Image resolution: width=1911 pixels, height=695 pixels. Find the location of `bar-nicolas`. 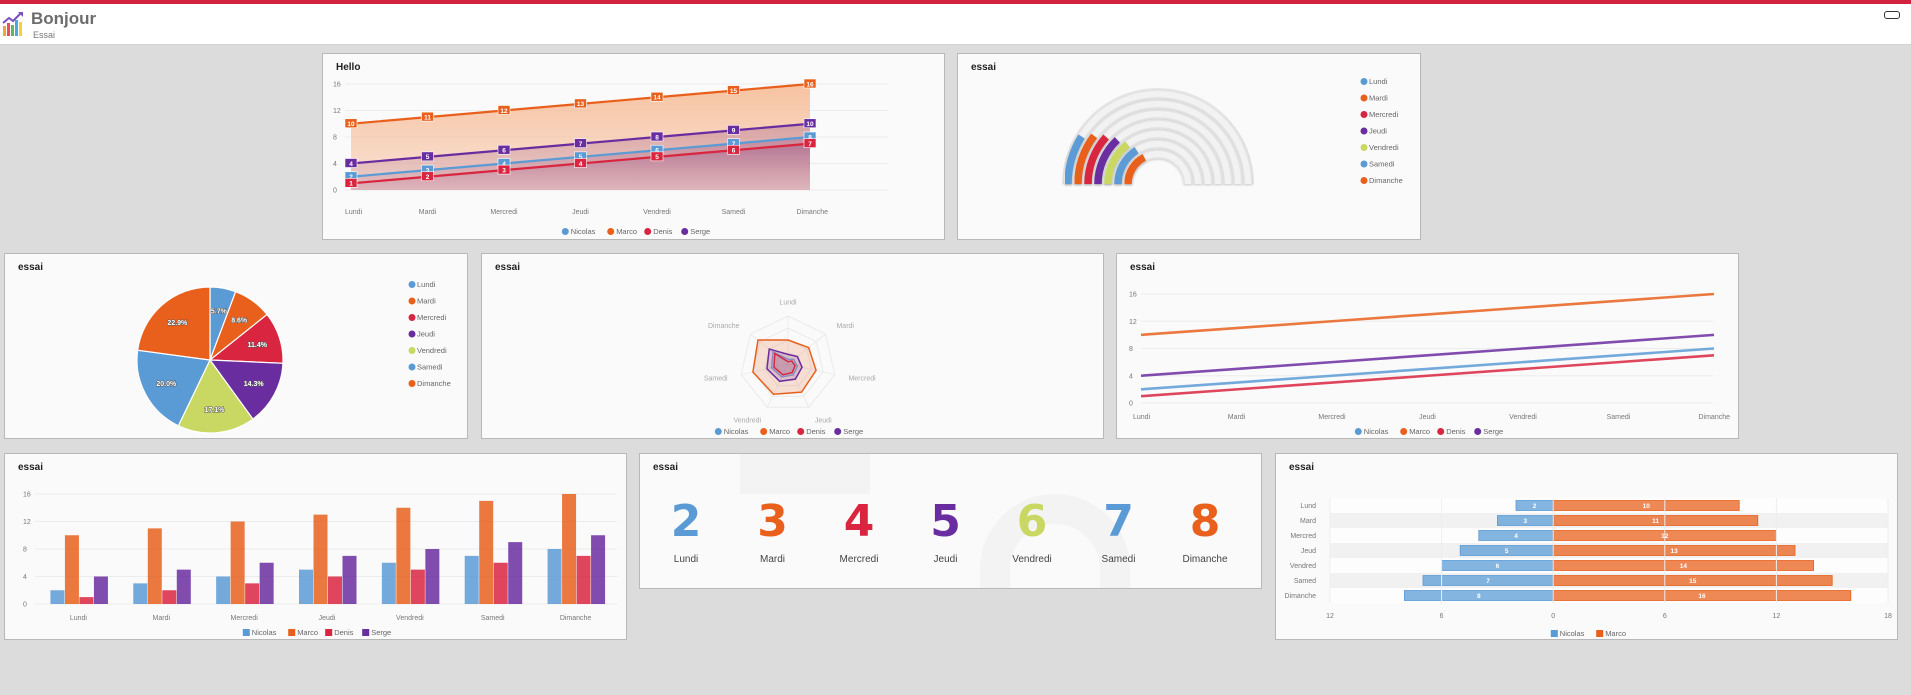

bar-nicolas is located at coordinates (471, 579).